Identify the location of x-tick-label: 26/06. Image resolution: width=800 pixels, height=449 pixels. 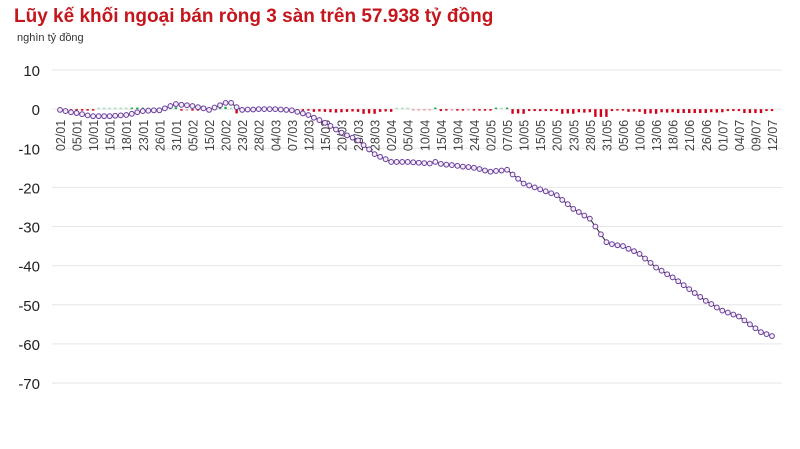
(707, 135).